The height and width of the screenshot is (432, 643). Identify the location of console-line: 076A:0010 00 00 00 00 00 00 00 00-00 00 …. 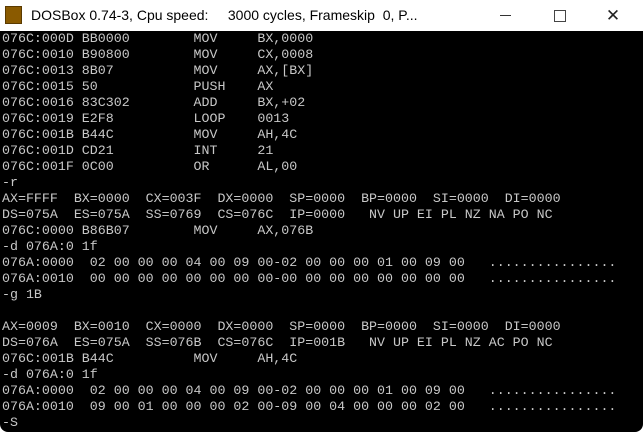
(309, 278).